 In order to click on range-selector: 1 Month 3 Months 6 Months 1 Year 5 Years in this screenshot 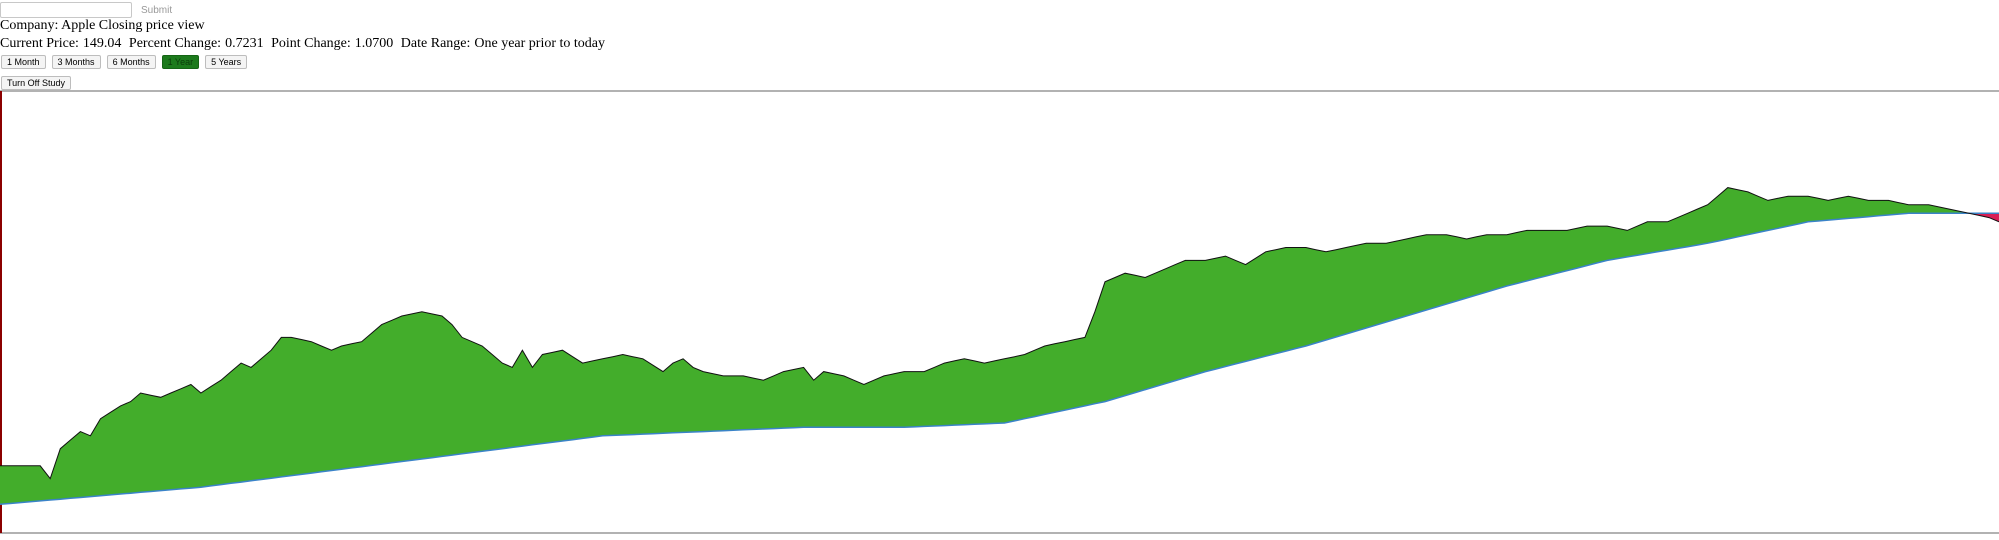, I will do `click(124, 62)`.